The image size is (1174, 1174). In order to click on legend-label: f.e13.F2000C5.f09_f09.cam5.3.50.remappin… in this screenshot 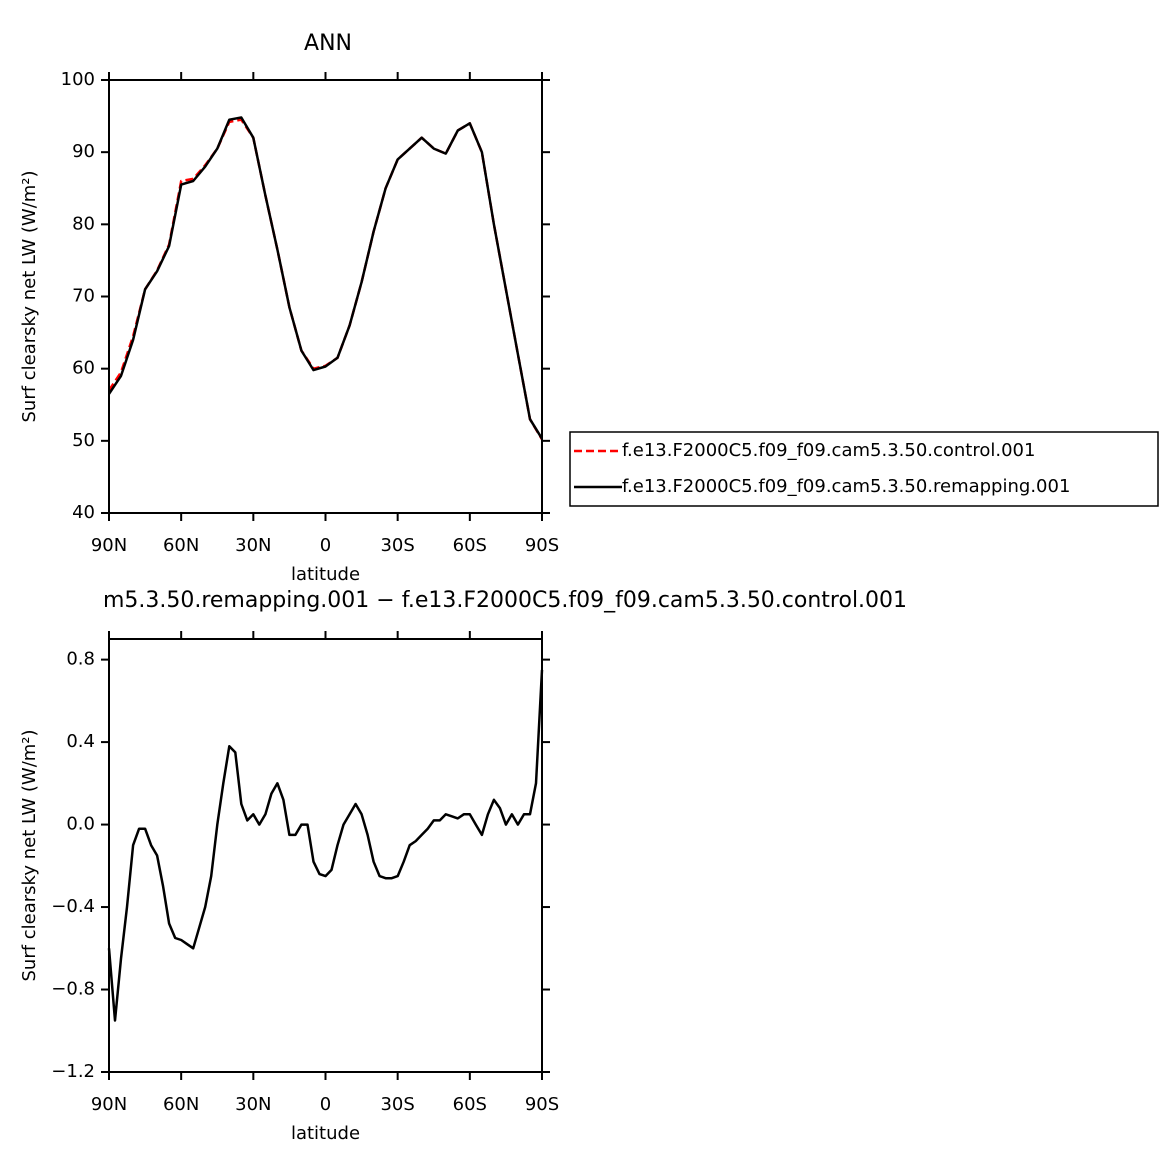, I will do `click(846, 486)`.